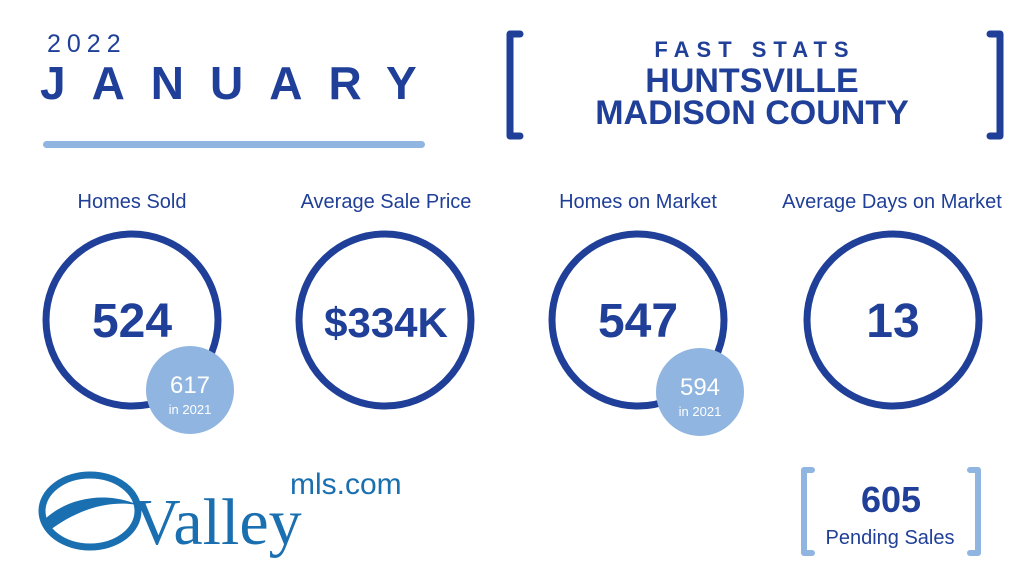  What do you see at coordinates (974, 511) in the screenshot?
I see `pending-bracket-right` at bounding box center [974, 511].